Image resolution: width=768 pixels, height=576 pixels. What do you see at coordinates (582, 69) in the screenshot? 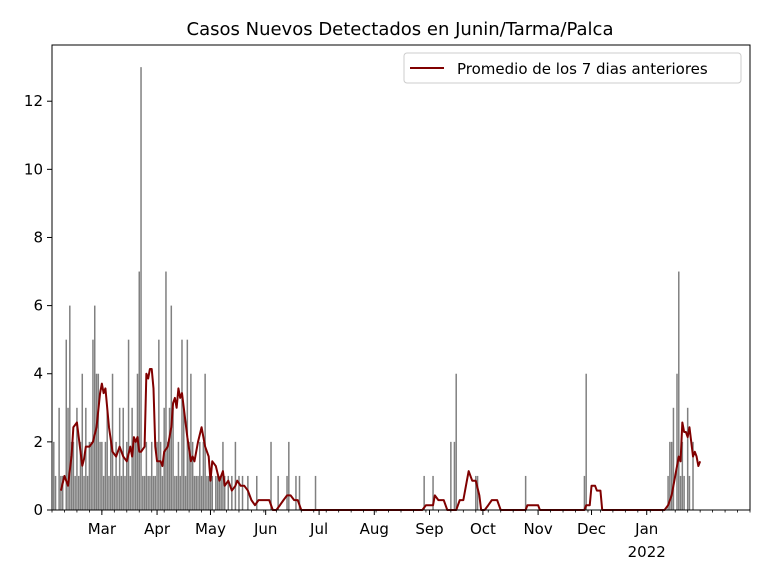
I see `legend-label: Promedio de los 7 dias anteriores` at bounding box center [582, 69].